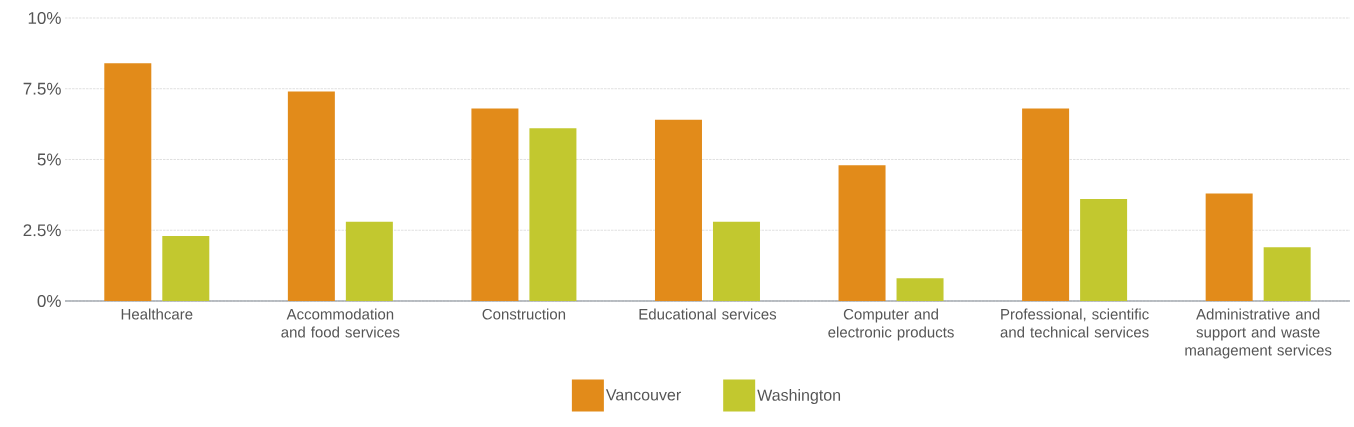  I want to click on y-tick-label: 10%, so click(44, 18).